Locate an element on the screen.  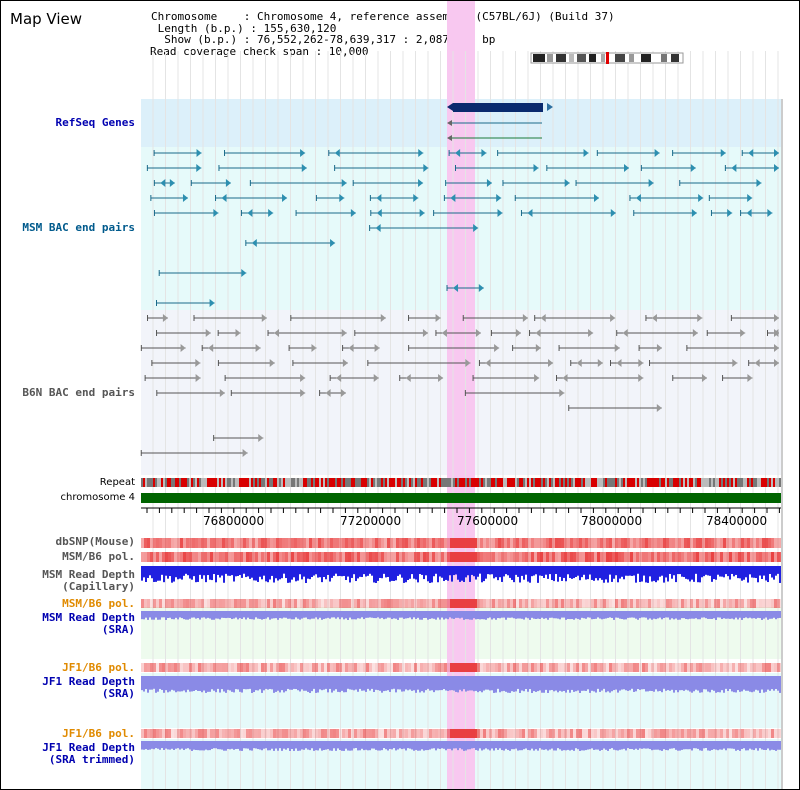
track-label-jf1-read-depth-sra: JF1 Read Depth (SRA) is located at coordinates (88, 687).